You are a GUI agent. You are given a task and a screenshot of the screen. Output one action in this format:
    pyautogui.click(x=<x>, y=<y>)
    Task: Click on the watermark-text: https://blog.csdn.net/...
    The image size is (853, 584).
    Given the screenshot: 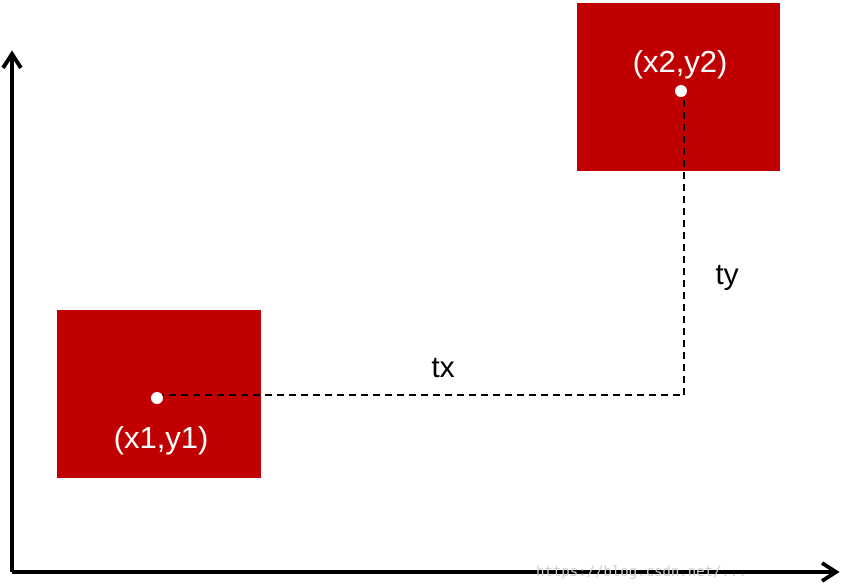 What is the action you would take?
    pyautogui.click(x=641, y=572)
    